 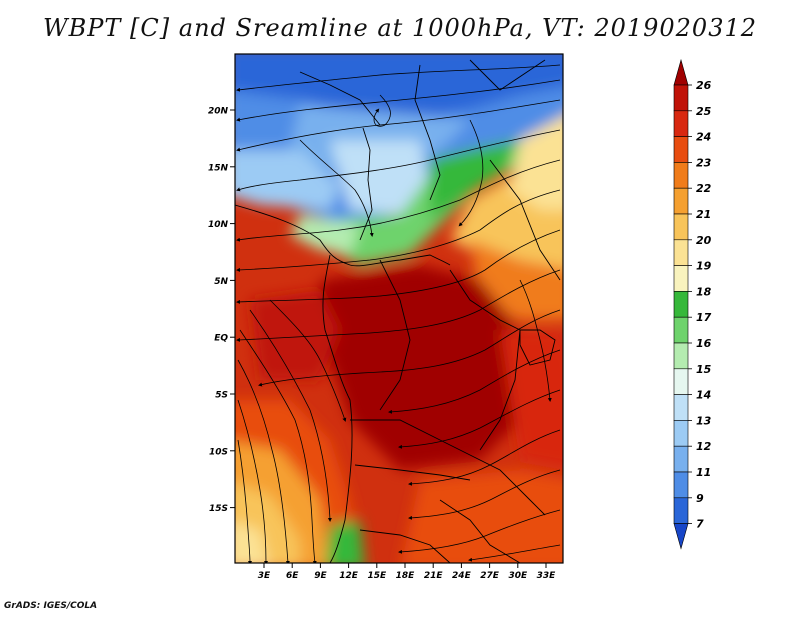 I want to click on longitude-axis: 3E 6E 9E 12E 15E 18E 21E 24E 27E 30E 33E, so click(x=407, y=572).